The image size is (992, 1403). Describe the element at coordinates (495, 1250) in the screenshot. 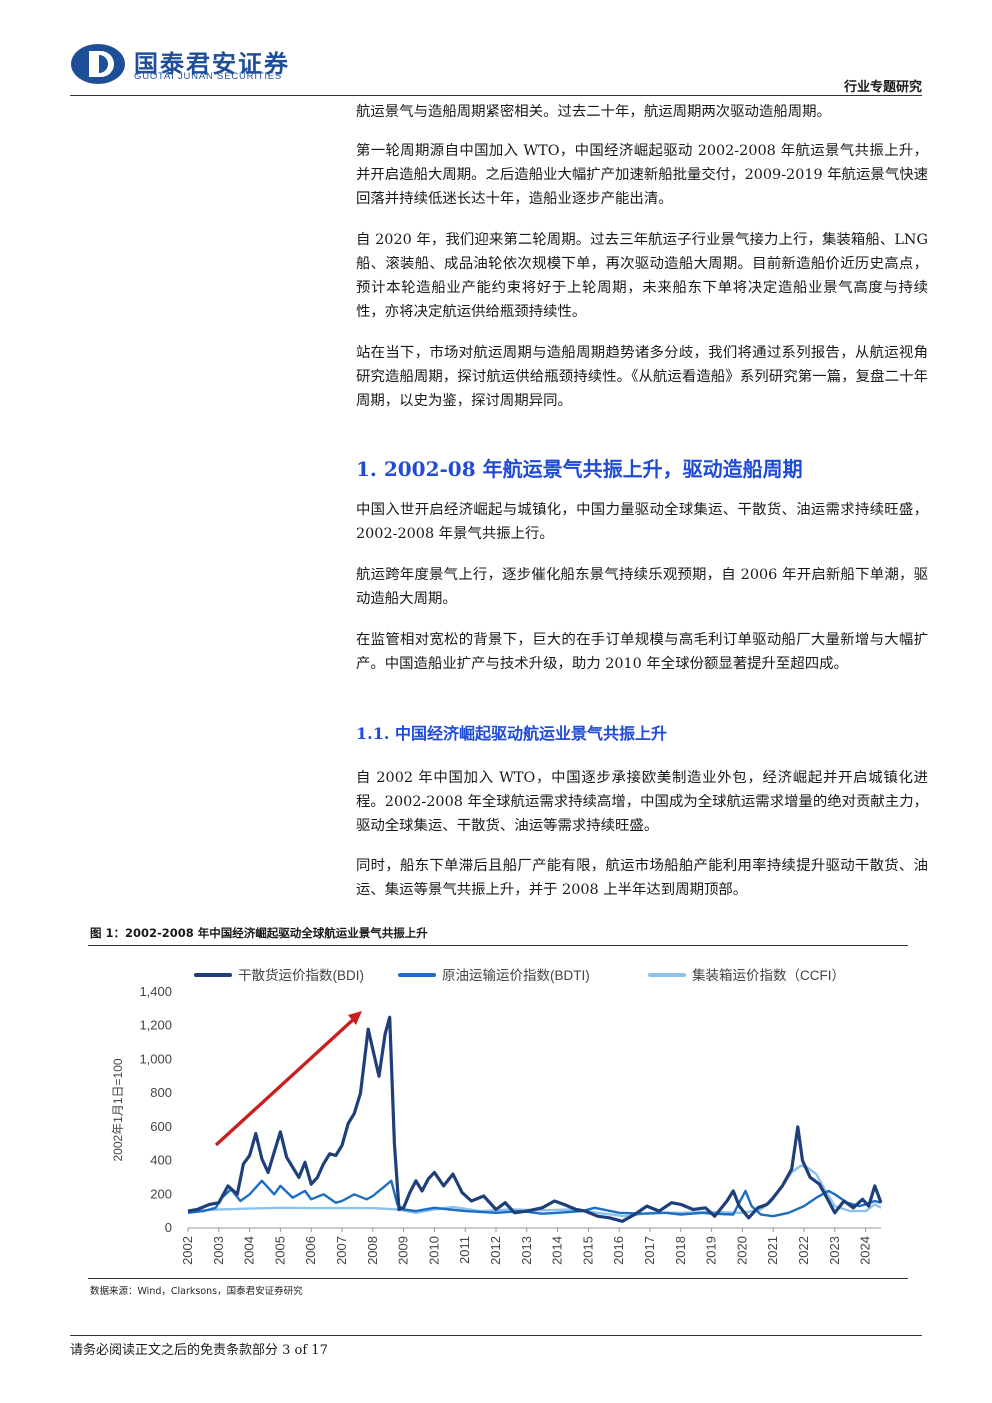

I see `x-tick-label: 2012` at that location.